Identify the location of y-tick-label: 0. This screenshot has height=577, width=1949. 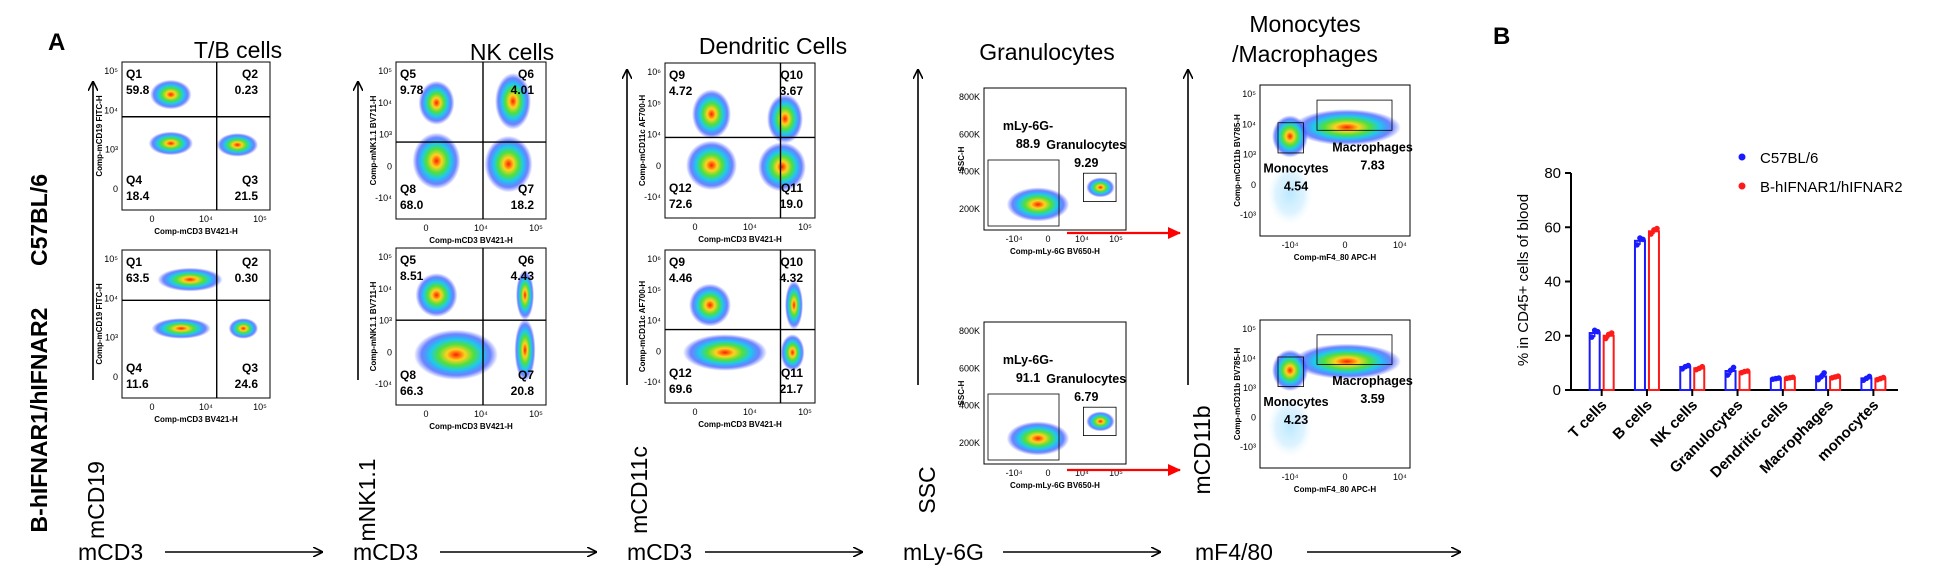
(115, 377).